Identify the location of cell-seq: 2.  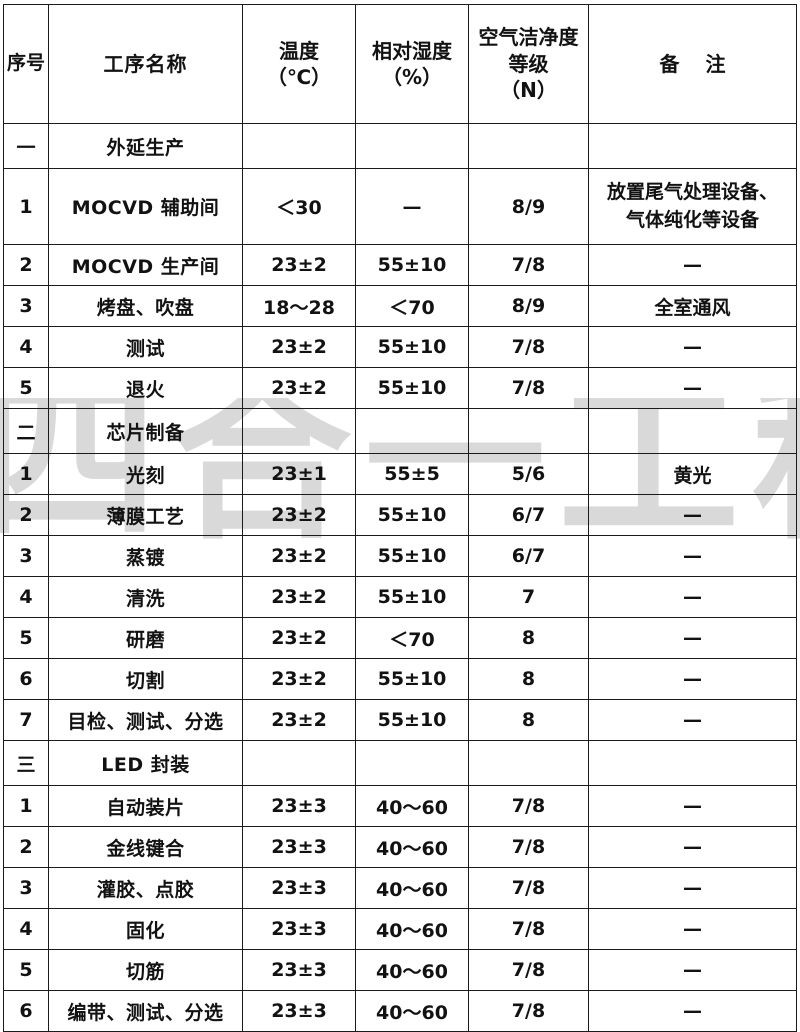
(26, 265).